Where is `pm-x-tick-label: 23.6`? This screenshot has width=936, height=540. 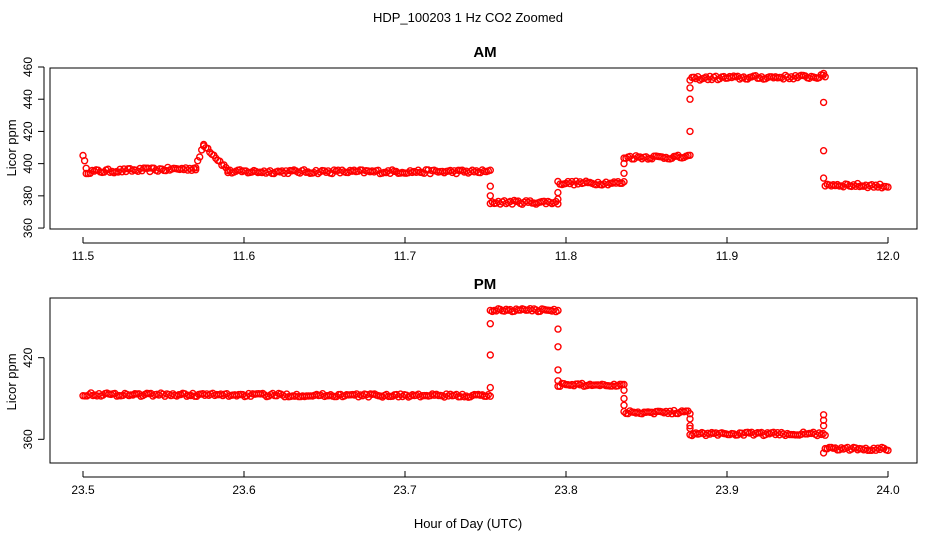
pm-x-tick-label: 23.6 is located at coordinates (244, 490).